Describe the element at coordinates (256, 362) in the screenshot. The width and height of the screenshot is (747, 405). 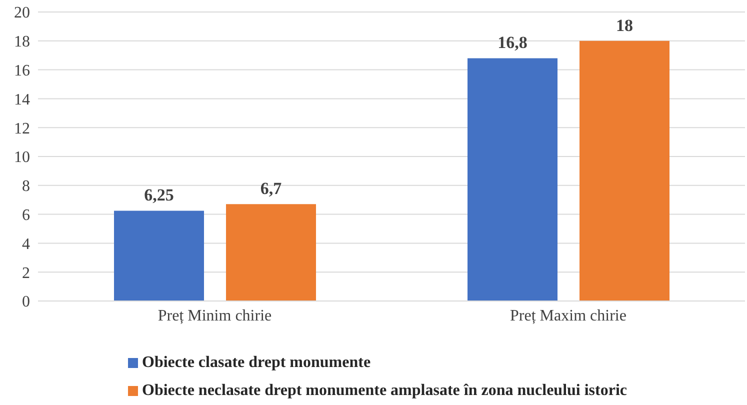
I see `legend-label: Obiecte clasate drept monumente` at that location.